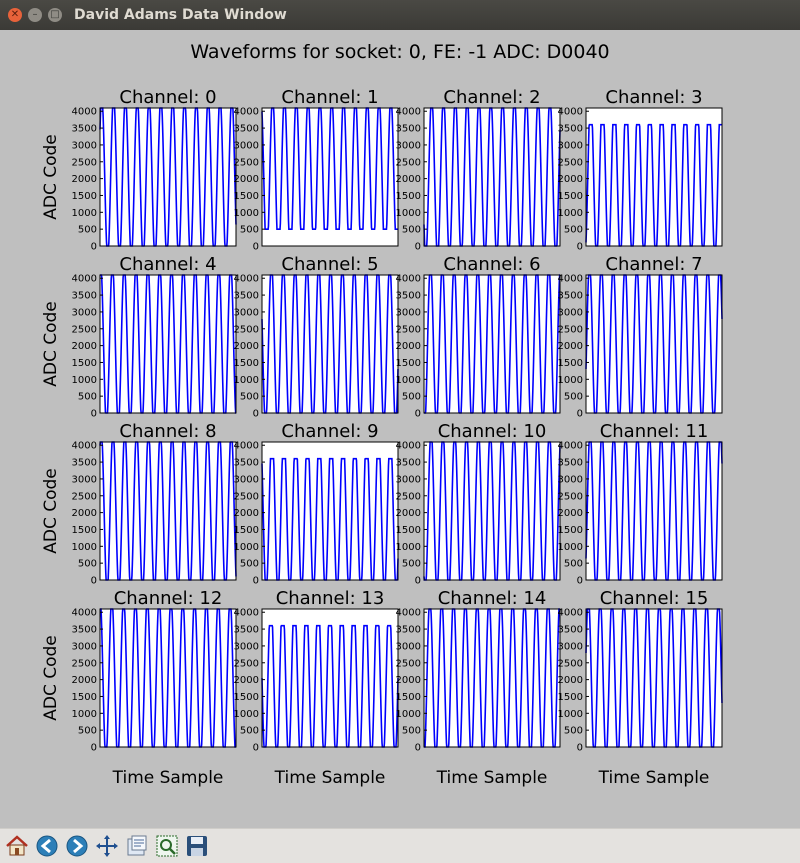 The image size is (800, 863). What do you see at coordinates (35, 15) in the screenshot?
I see `minimize-icon: –` at bounding box center [35, 15].